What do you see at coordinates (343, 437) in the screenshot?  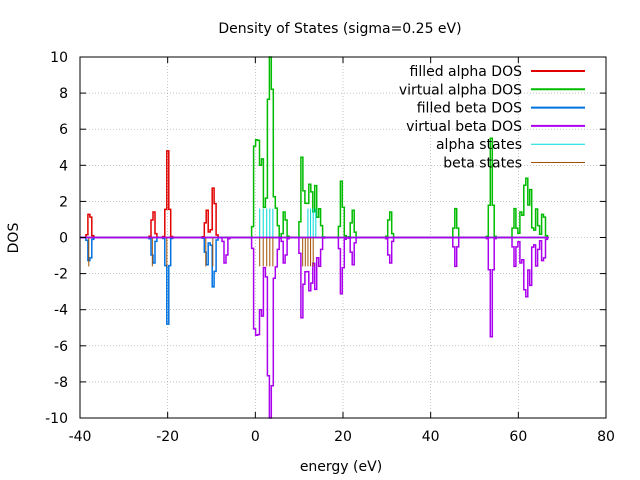 I see `x-tick-label: 20` at bounding box center [343, 437].